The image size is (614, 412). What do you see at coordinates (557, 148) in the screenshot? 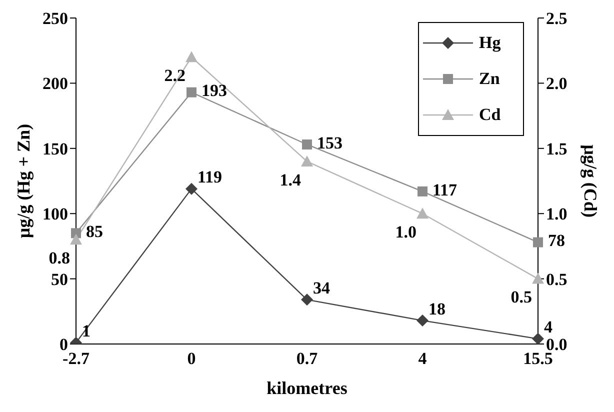
I see `y2-tick-label: 1.5` at bounding box center [557, 148].